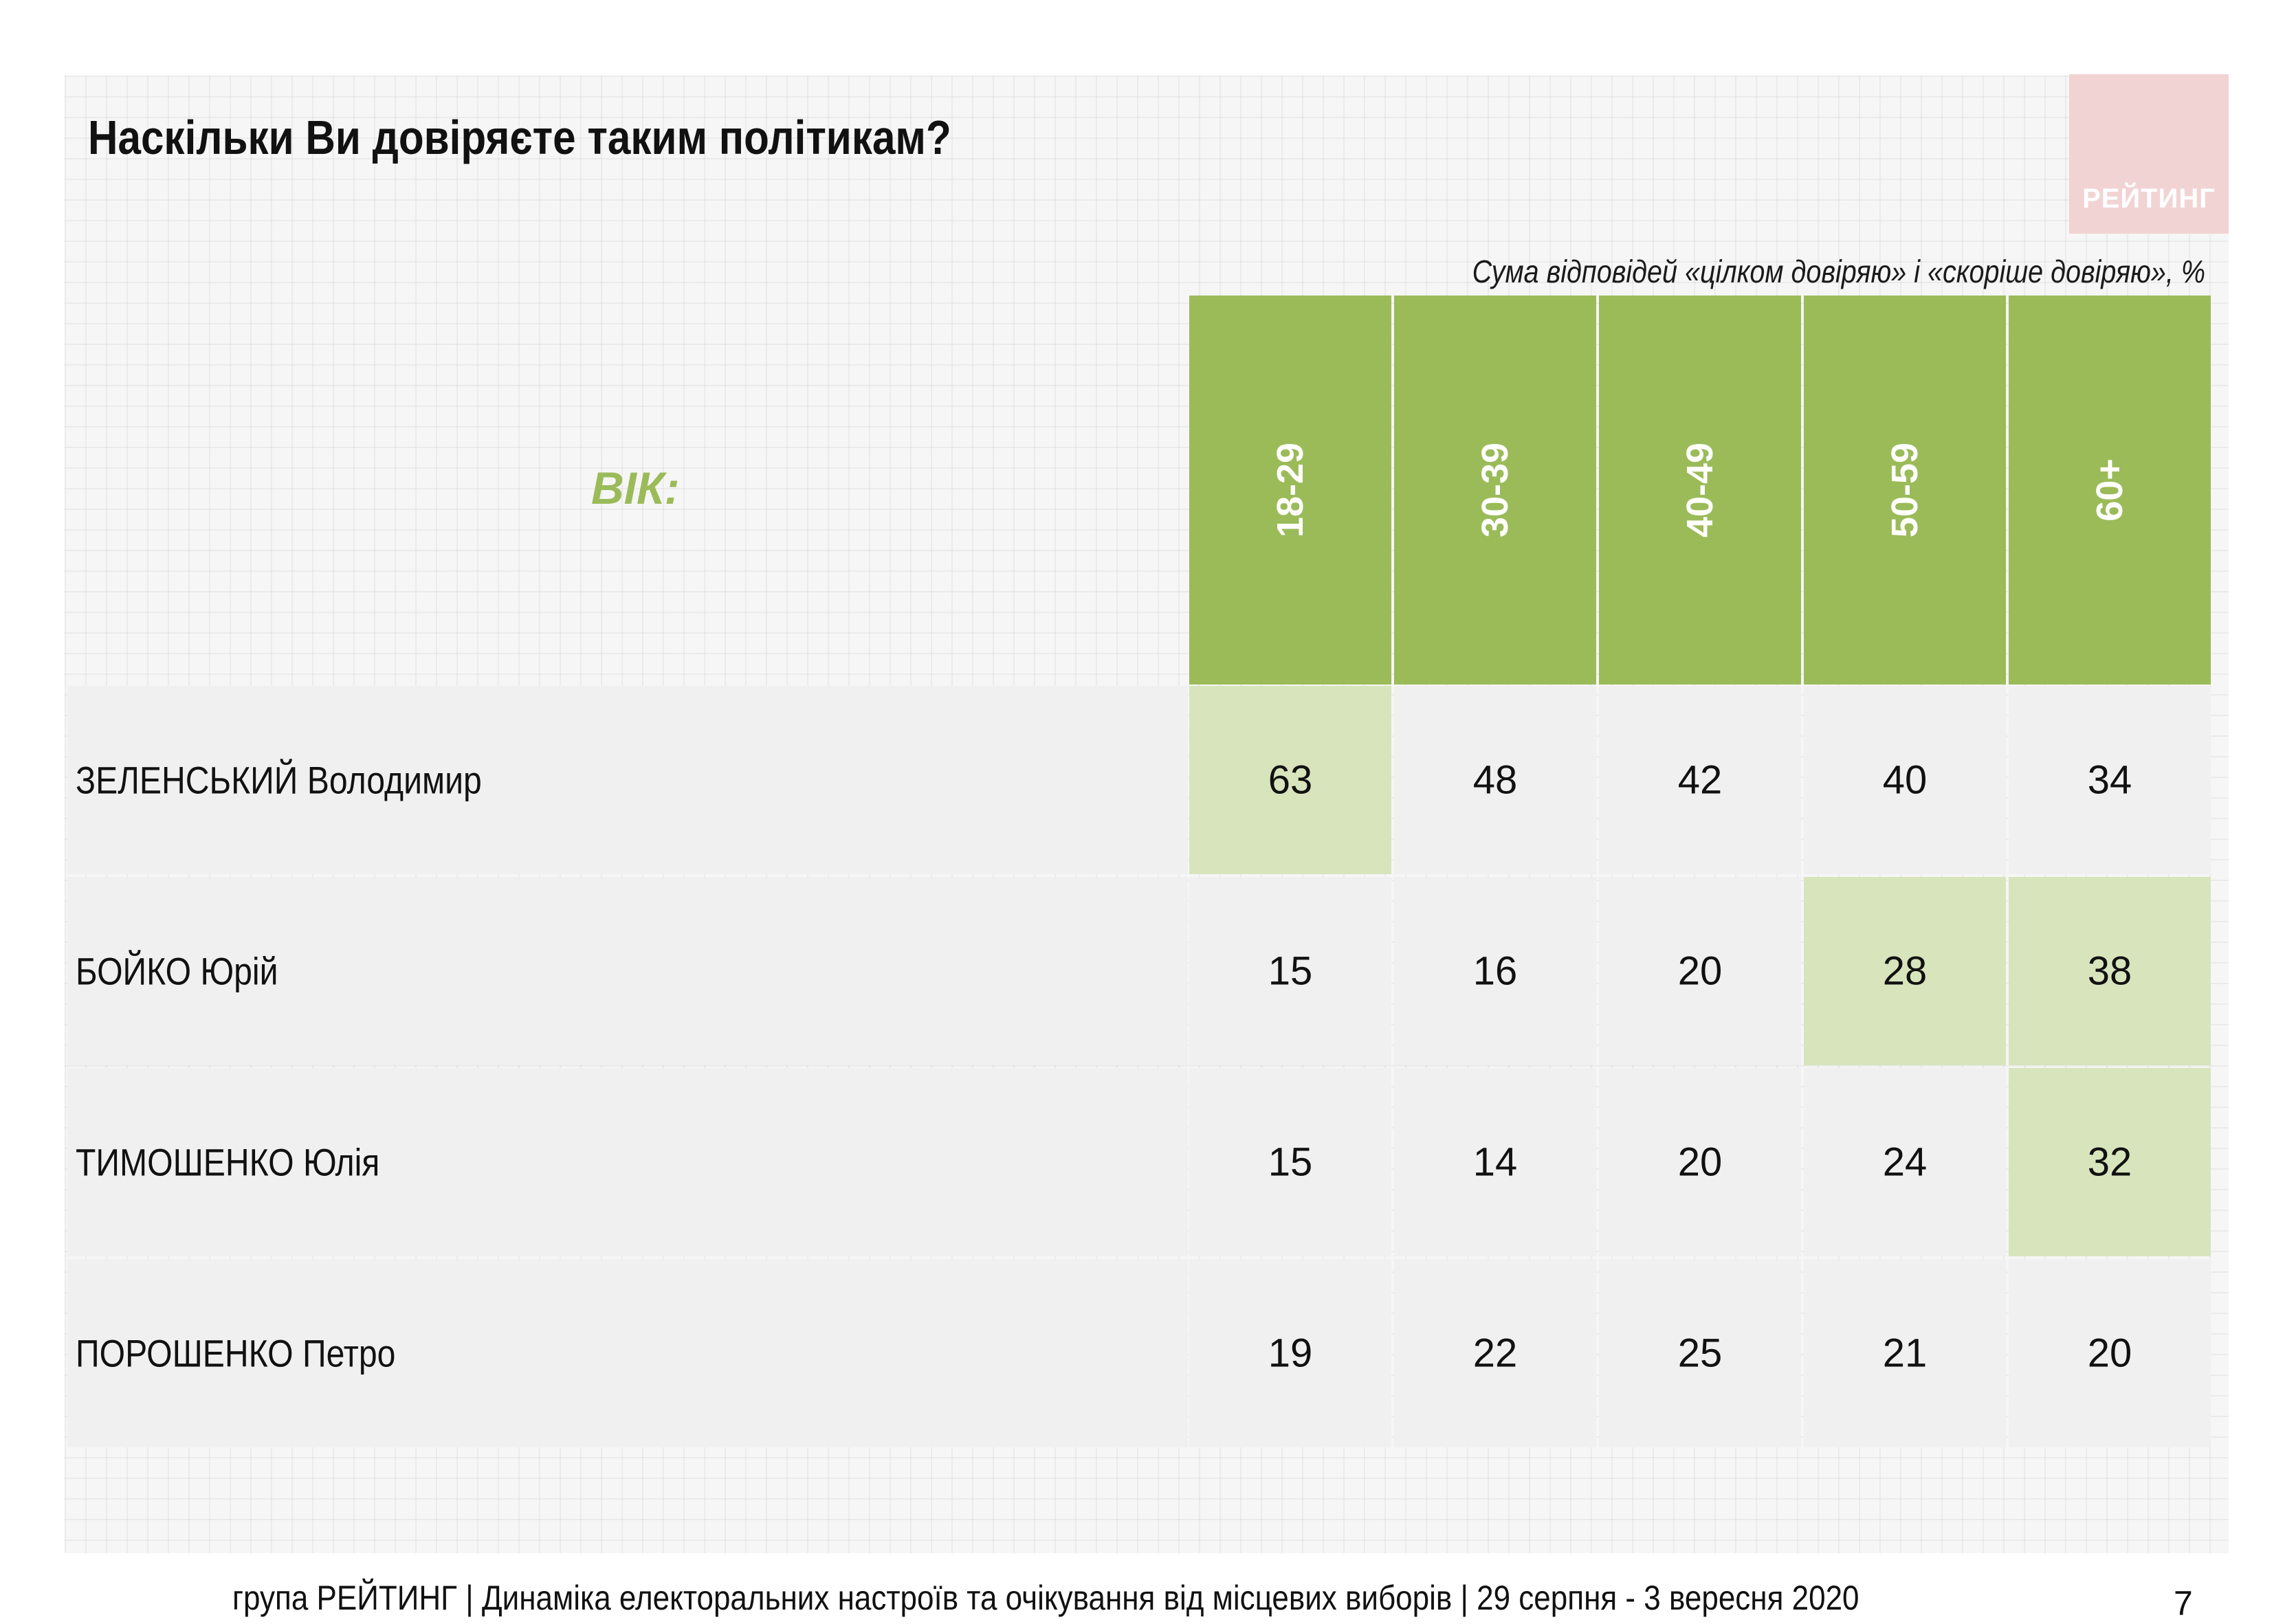 The width and height of the screenshot is (2274, 1624). I want to click on cell-value: 14, so click(1495, 1162).